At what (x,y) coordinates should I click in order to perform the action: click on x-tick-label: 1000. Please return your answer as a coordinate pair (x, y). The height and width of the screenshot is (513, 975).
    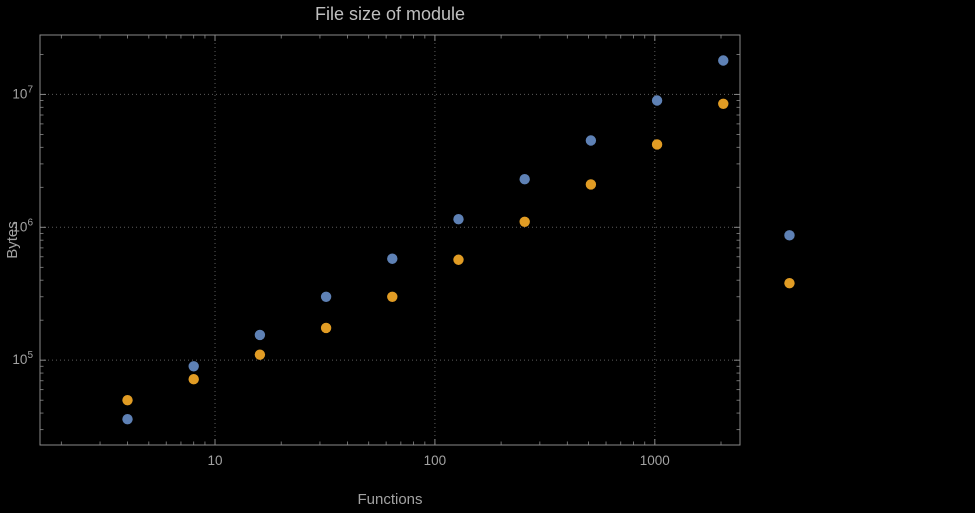
    Looking at the image, I should click on (655, 460).